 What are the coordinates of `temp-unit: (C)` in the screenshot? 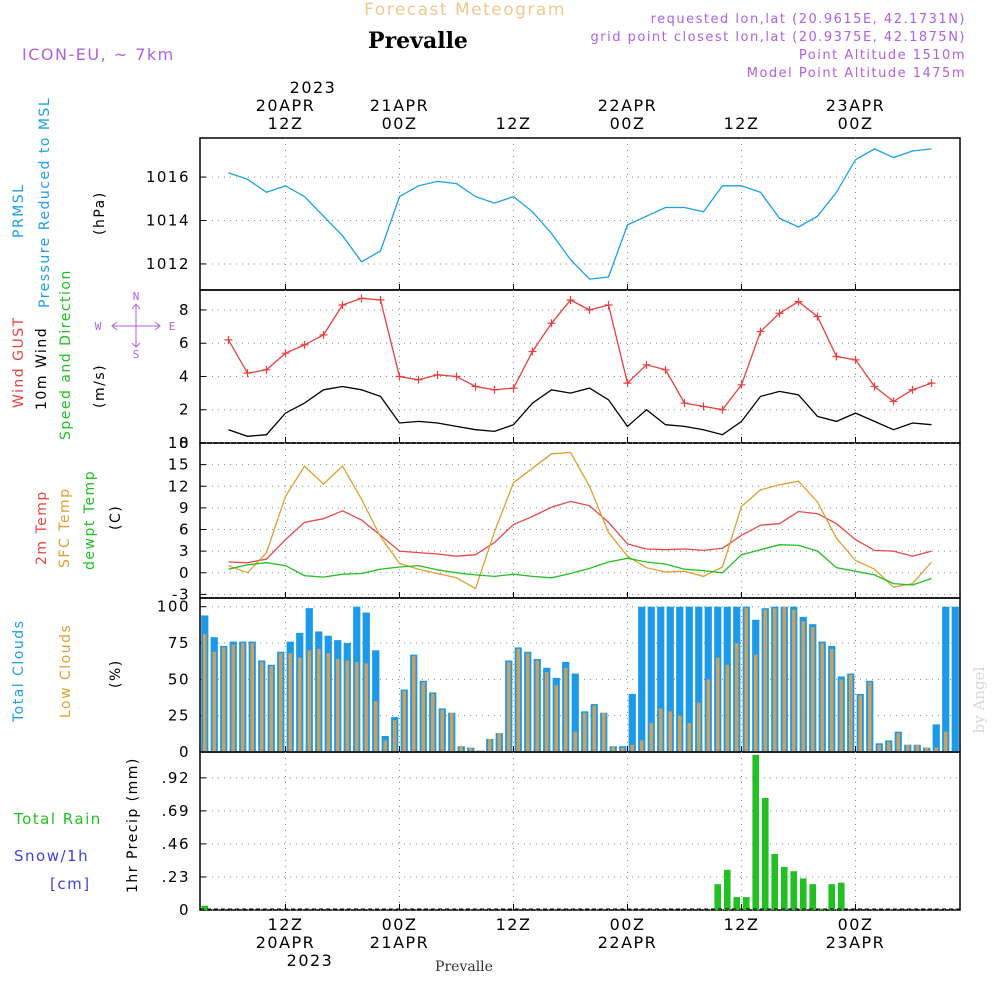 It's located at (116, 517).